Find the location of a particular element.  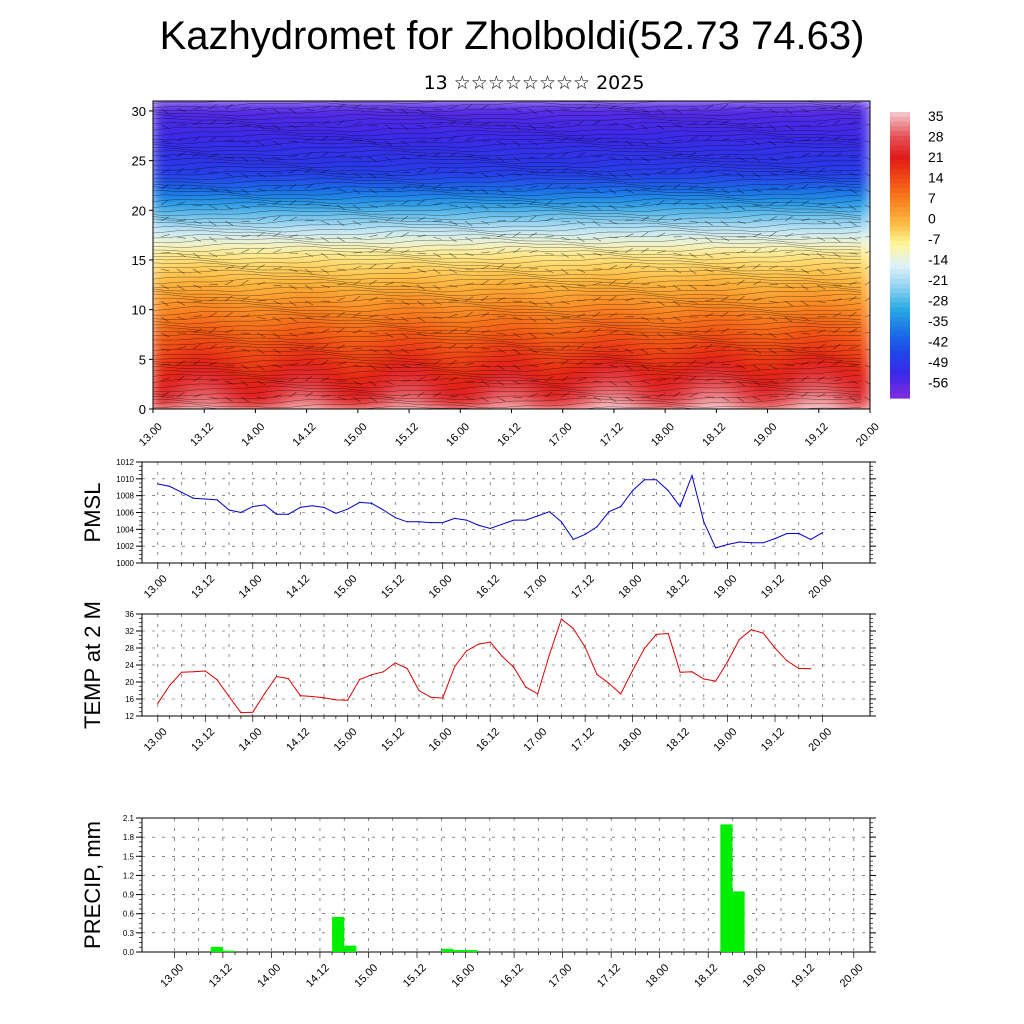

x-tick-label: 16.12 is located at coordinates (509, 435).